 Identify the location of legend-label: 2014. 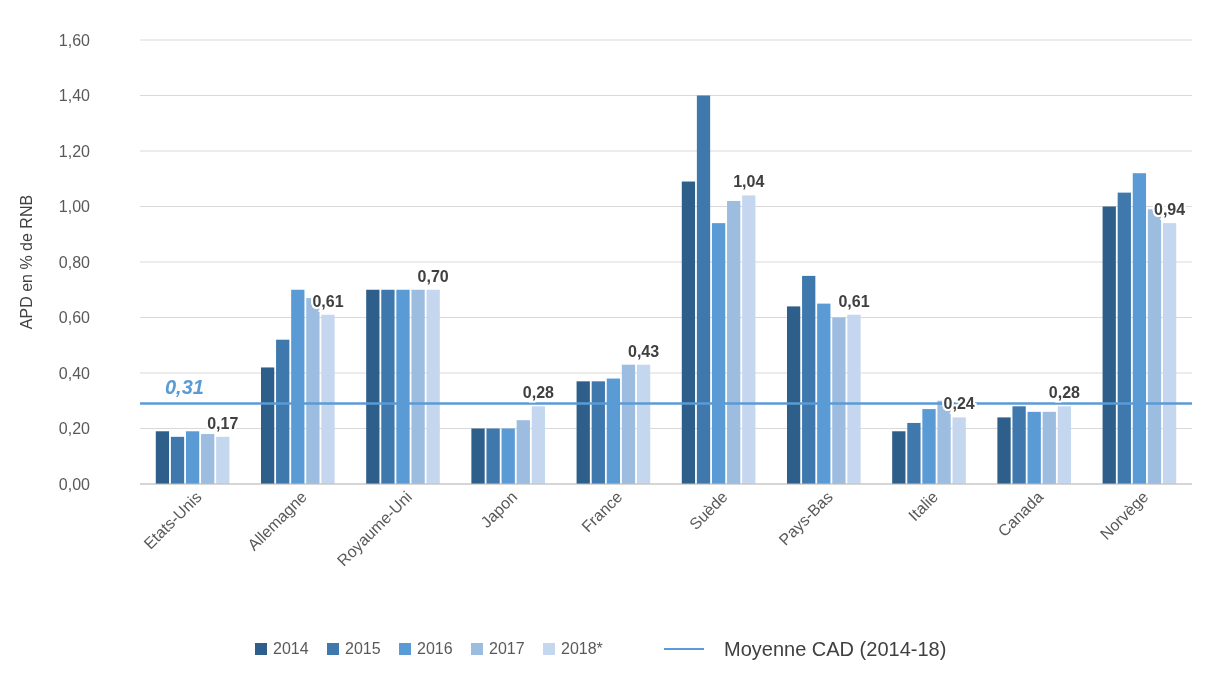
(291, 648).